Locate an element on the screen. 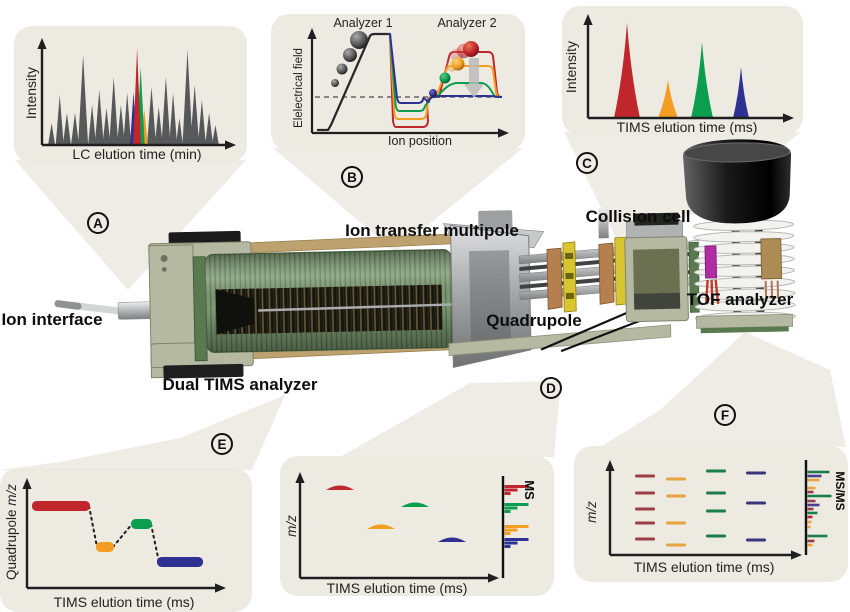  panel-b-chart is located at coordinates (408, 83).